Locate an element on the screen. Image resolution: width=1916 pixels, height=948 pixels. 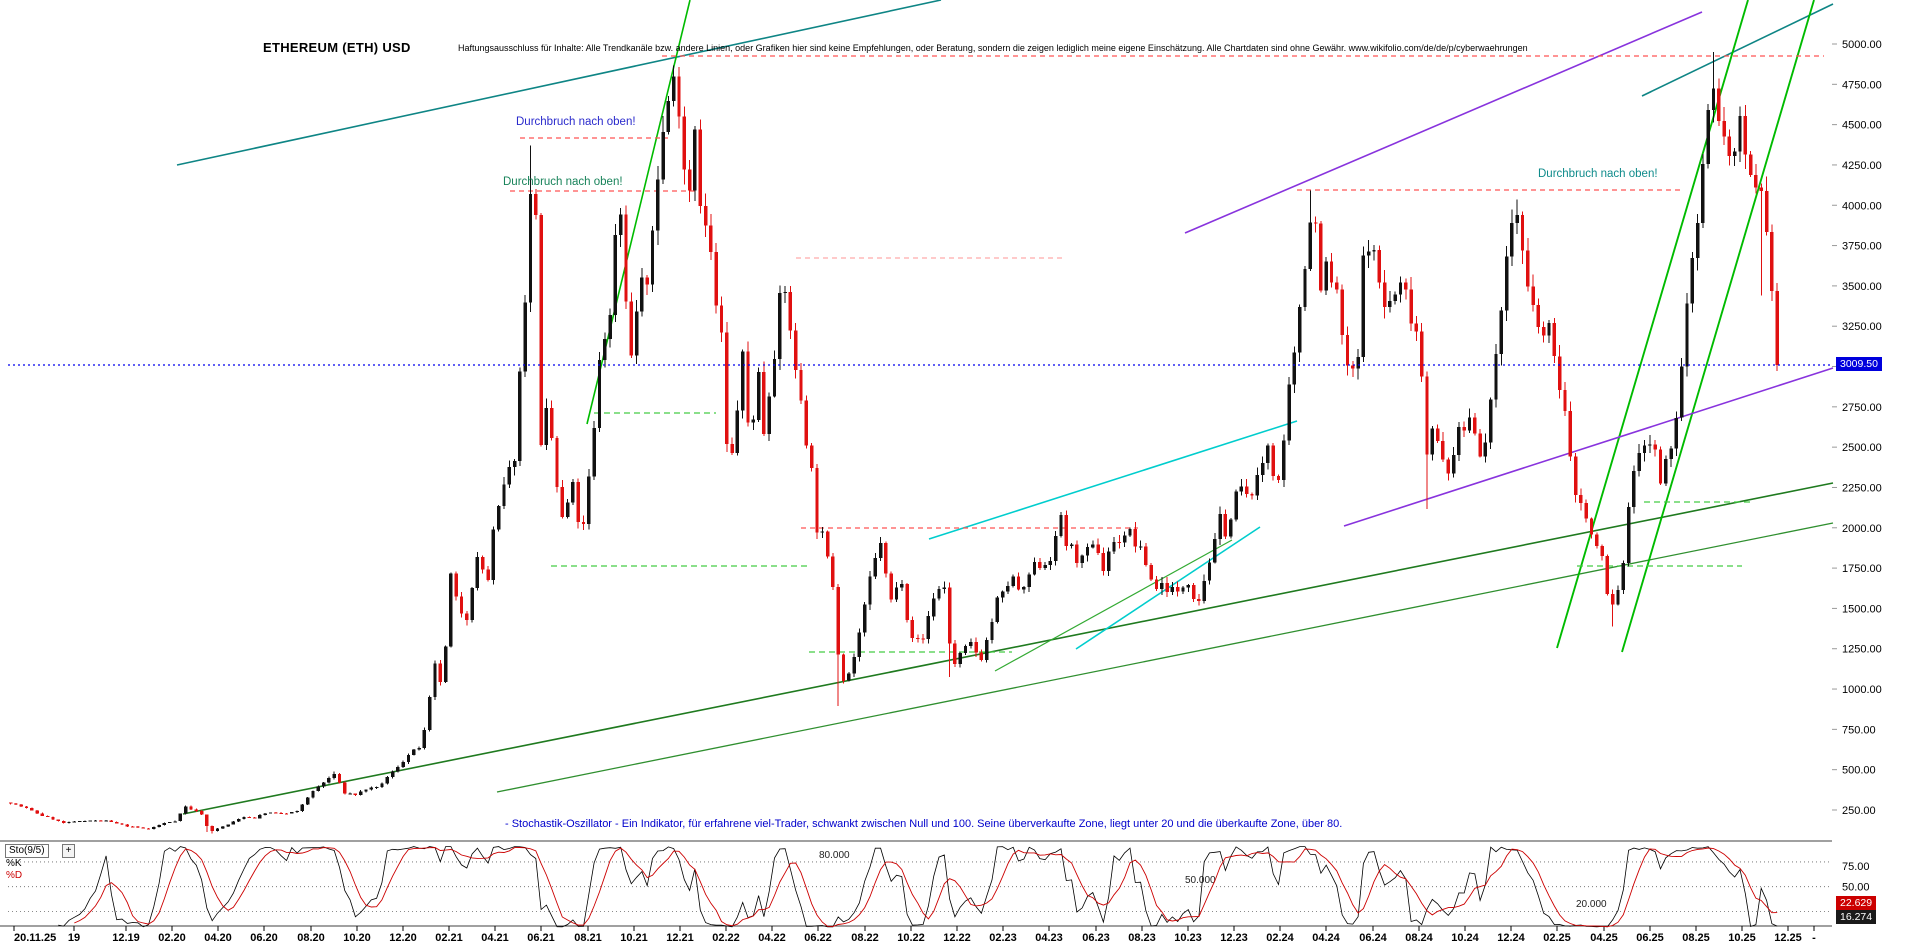
percent-d-label: %D is located at coordinates (14, 875).